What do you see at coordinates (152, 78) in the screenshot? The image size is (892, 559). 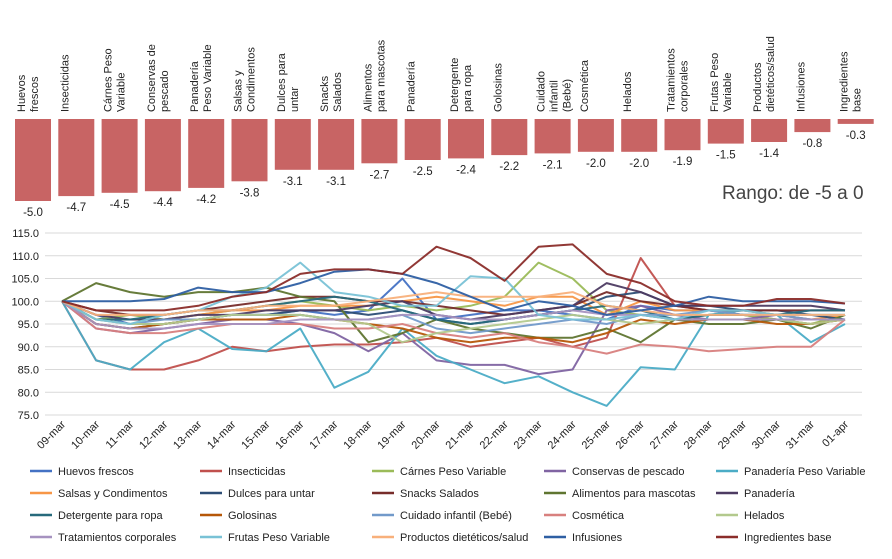 I see `bar-category-label-line: Conservas de` at bounding box center [152, 78].